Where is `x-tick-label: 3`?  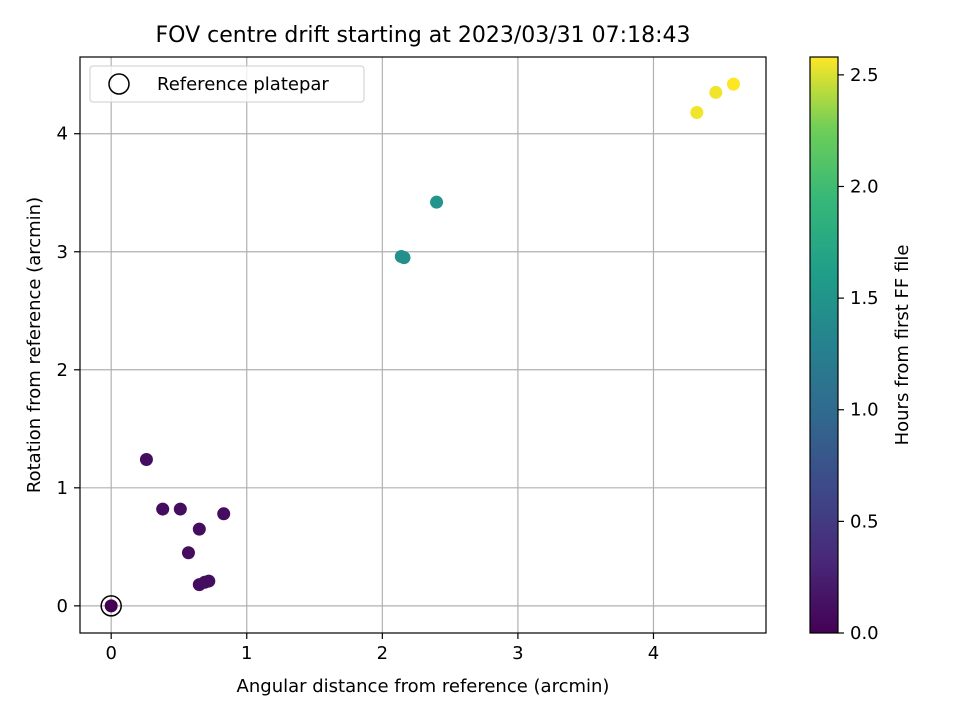 x-tick-label: 3 is located at coordinates (517, 653).